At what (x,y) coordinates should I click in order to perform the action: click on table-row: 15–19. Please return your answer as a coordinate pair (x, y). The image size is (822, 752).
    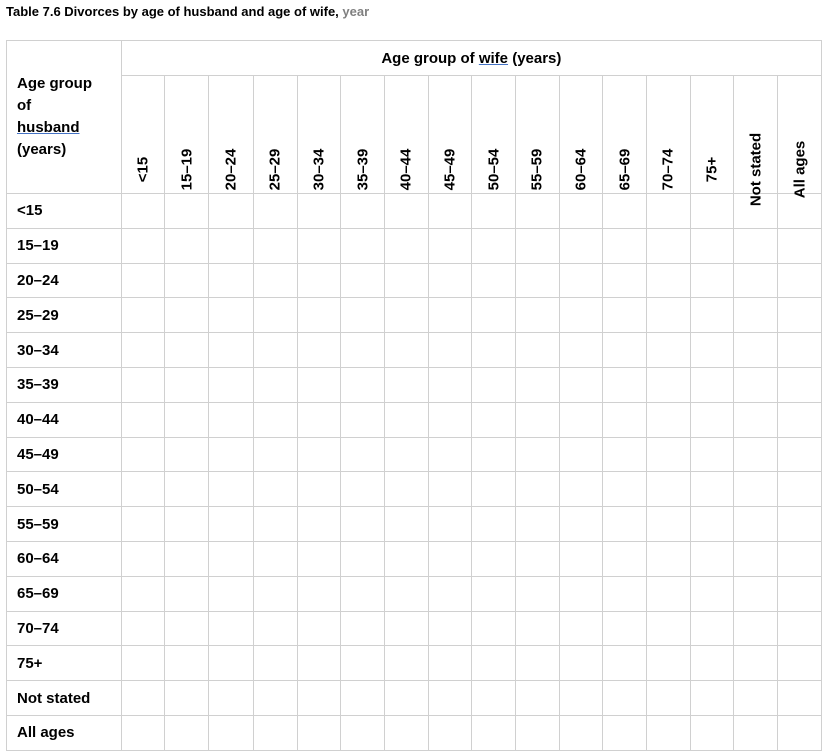
    Looking at the image, I should click on (414, 245).